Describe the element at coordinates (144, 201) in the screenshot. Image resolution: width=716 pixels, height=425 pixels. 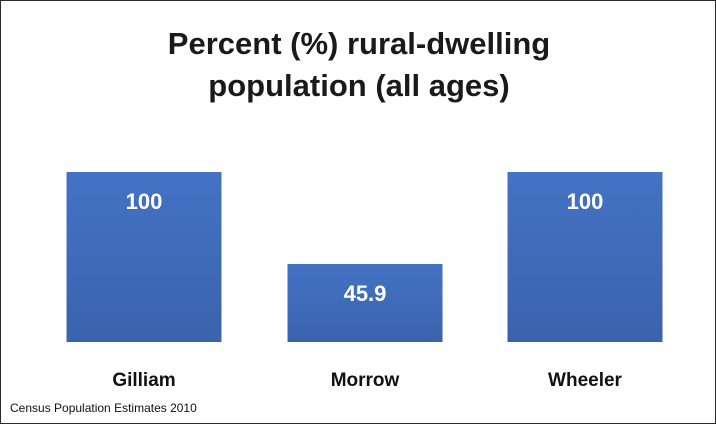
I see `value-label-gilliam: 100` at that location.